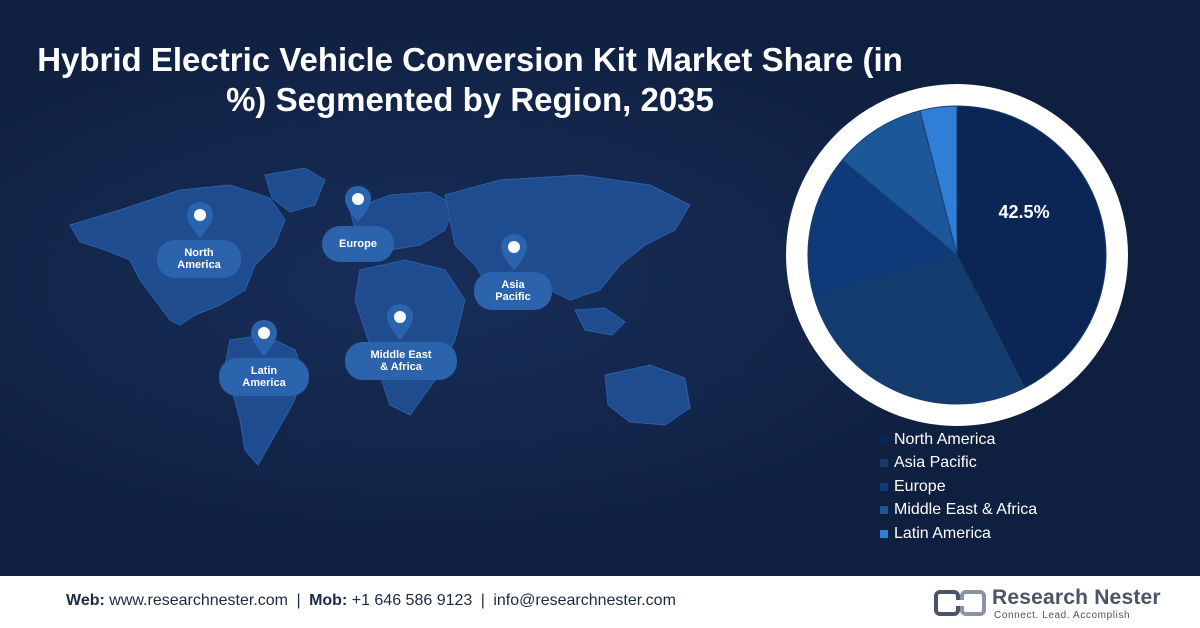 This screenshot has width=1200, height=628. I want to click on legend-label: Europe, so click(920, 486).